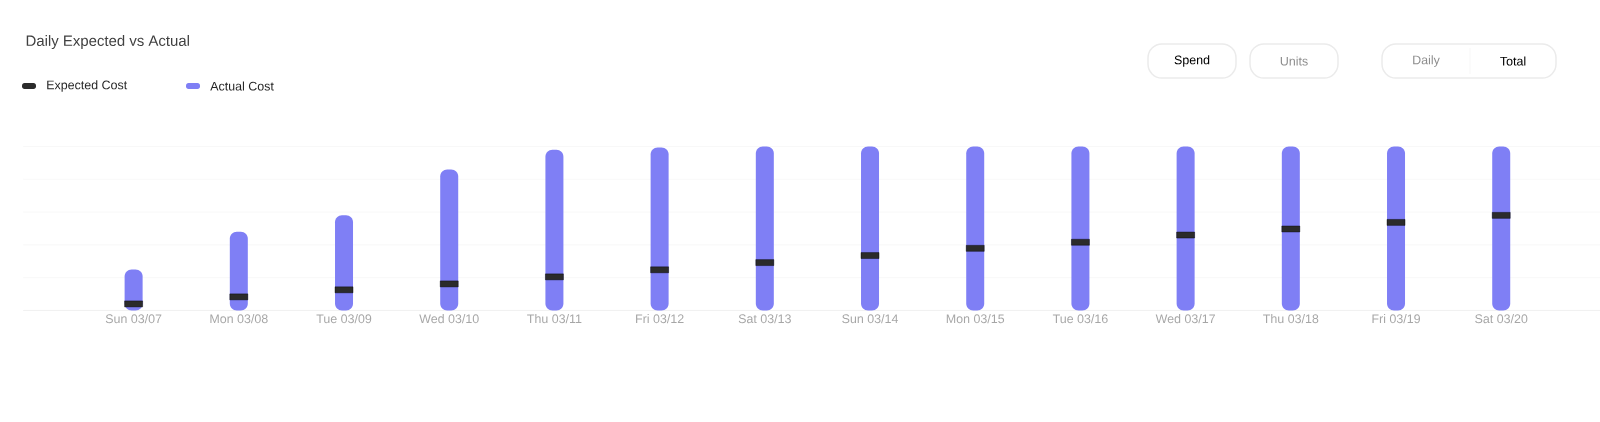 Image resolution: width=1600 pixels, height=422 pixels. Describe the element at coordinates (870, 318) in the screenshot. I see `x-tick-label: Sun 03/14` at that location.